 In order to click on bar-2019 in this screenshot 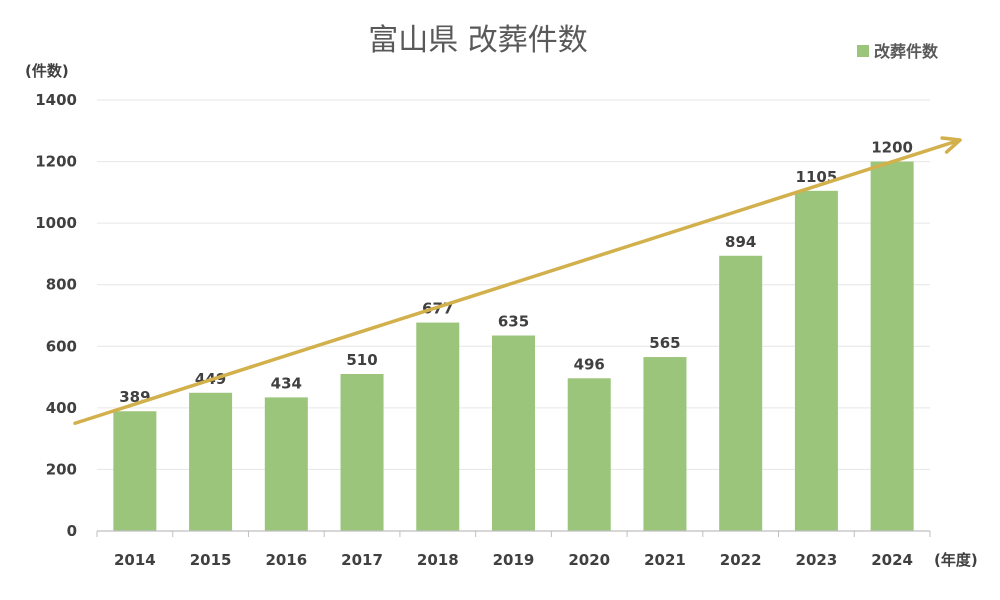, I will do `click(513, 433)`.